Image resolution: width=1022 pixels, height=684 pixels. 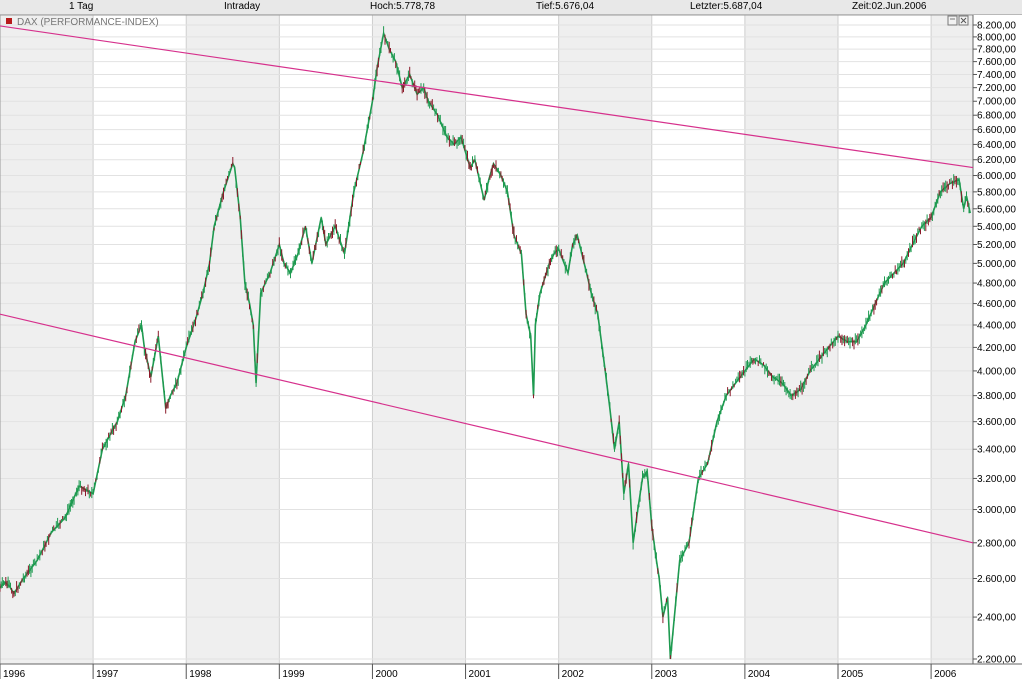 I want to click on close-icon-stroke-b, so click(x=963, y=20).